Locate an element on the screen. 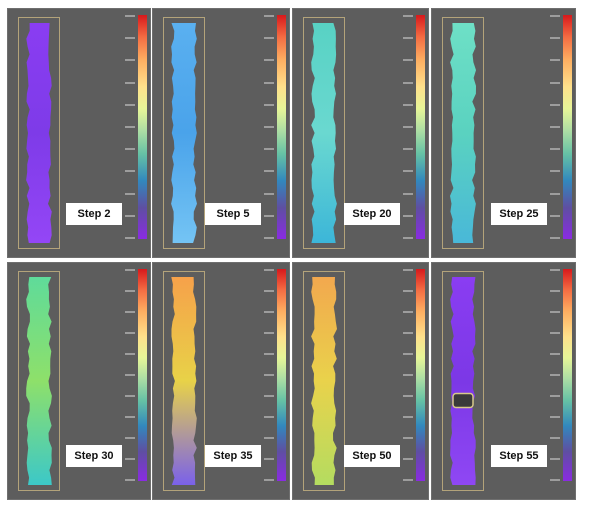  step-label: Step 25 is located at coordinates (519, 214).